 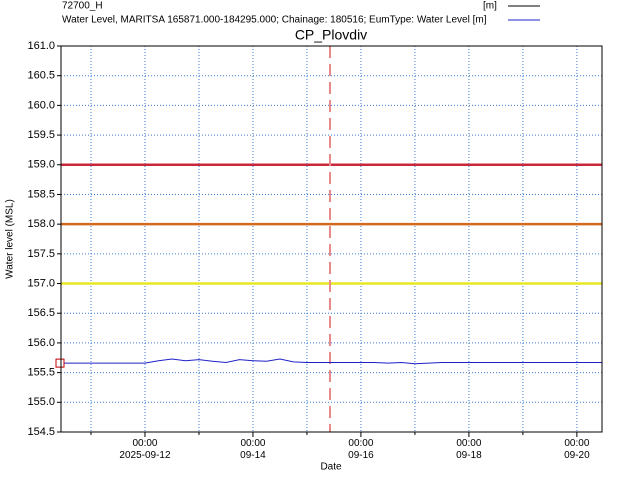 I want to click on x-tick-label: 00:00 09-16, so click(x=361, y=449).